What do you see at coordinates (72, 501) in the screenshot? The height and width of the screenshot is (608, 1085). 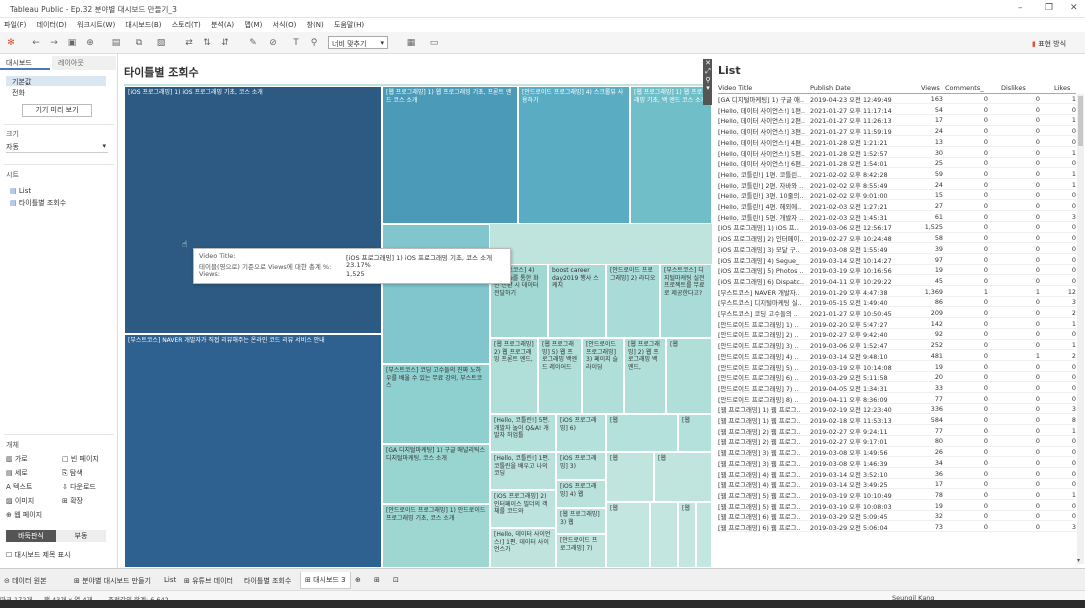 I see `object-extension: ⊞ 확장` at bounding box center [72, 501].